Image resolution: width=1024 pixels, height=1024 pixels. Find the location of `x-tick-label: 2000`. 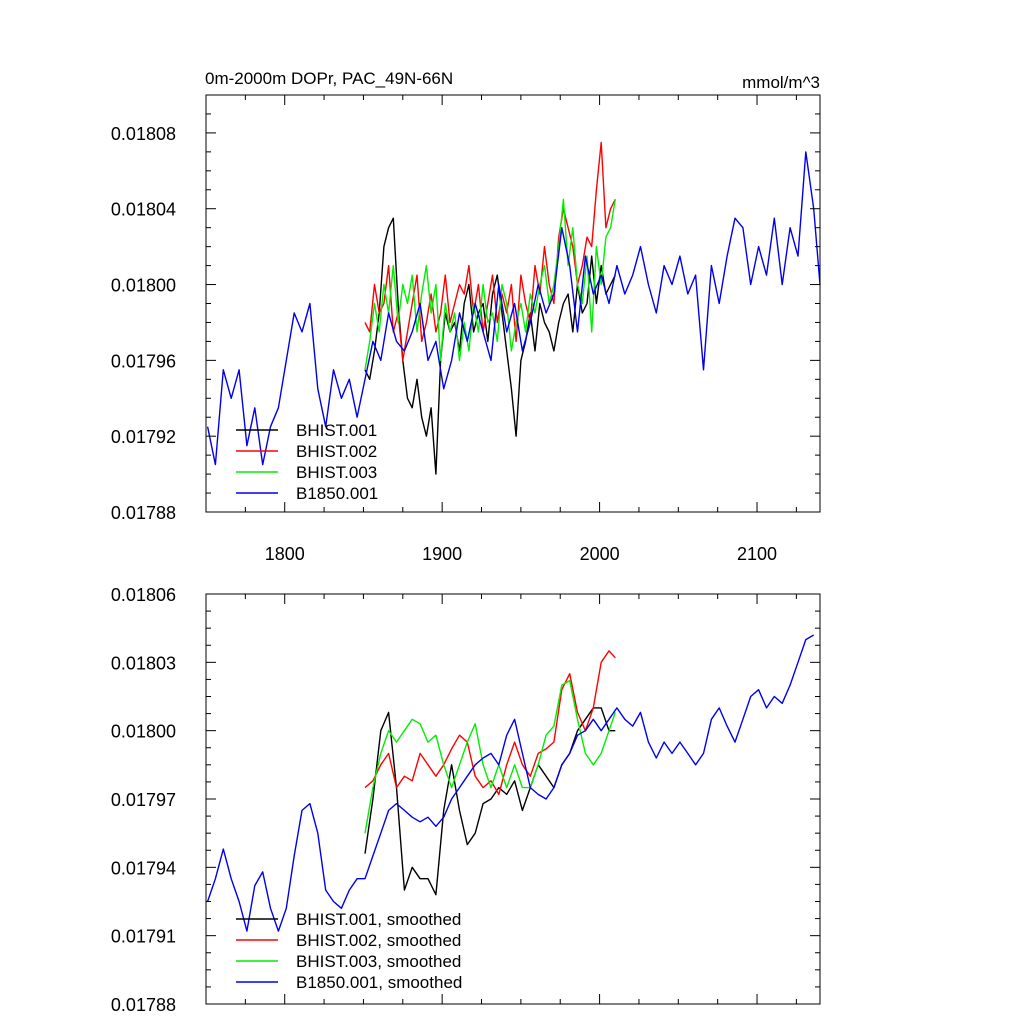

x-tick-label: 2000 is located at coordinates (600, 554).